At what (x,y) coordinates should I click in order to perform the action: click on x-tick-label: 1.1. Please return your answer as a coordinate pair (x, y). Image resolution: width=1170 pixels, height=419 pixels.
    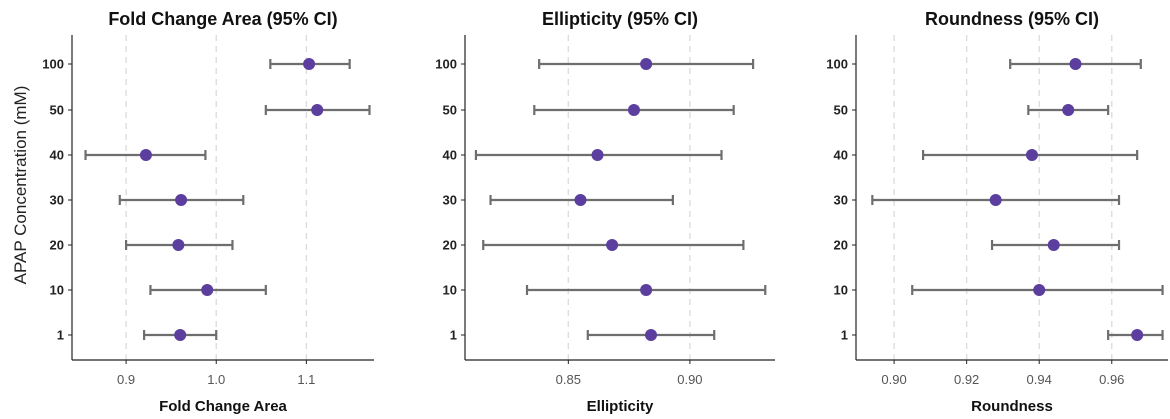
    Looking at the image, I should click on (306, 379).